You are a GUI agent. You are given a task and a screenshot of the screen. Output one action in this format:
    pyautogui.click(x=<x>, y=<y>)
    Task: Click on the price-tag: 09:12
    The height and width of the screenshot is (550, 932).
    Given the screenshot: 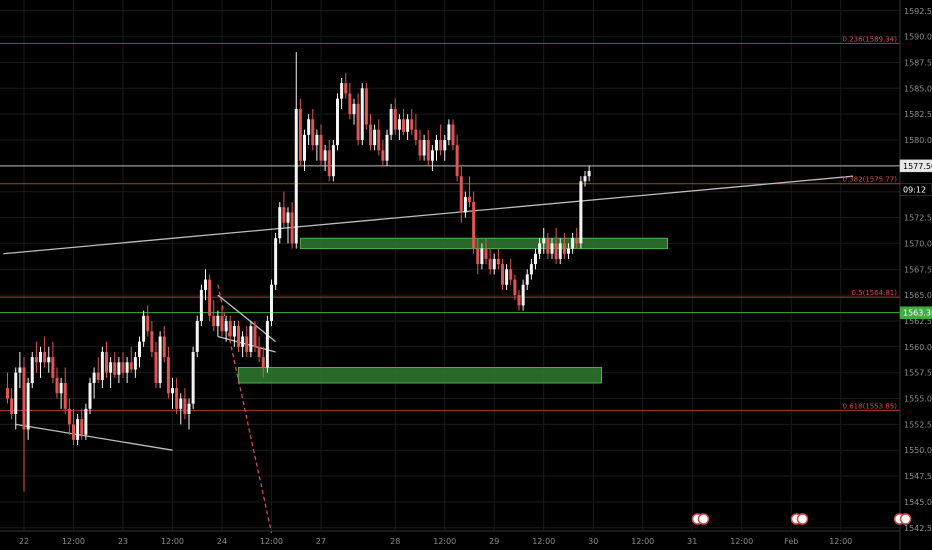 What is the action you would take?
    pyautogui.click(x=915, y=189)
    